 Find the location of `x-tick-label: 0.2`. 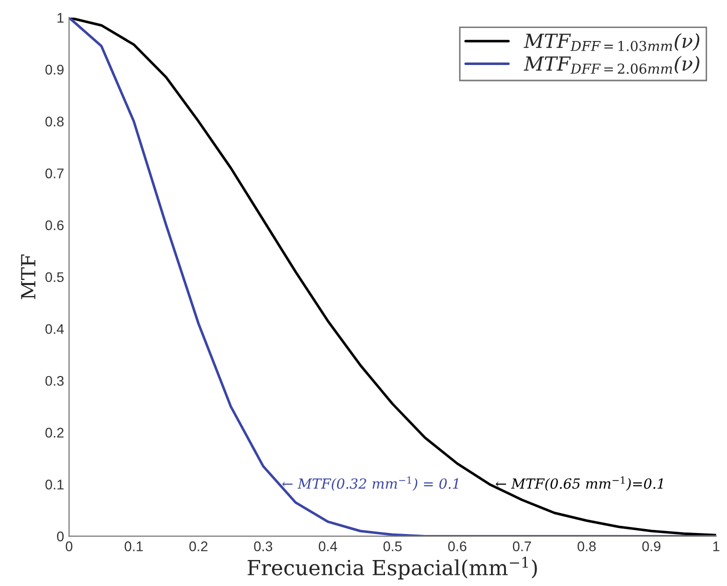

x-tick-label: 0.2 is located at coordinates (198, 546).